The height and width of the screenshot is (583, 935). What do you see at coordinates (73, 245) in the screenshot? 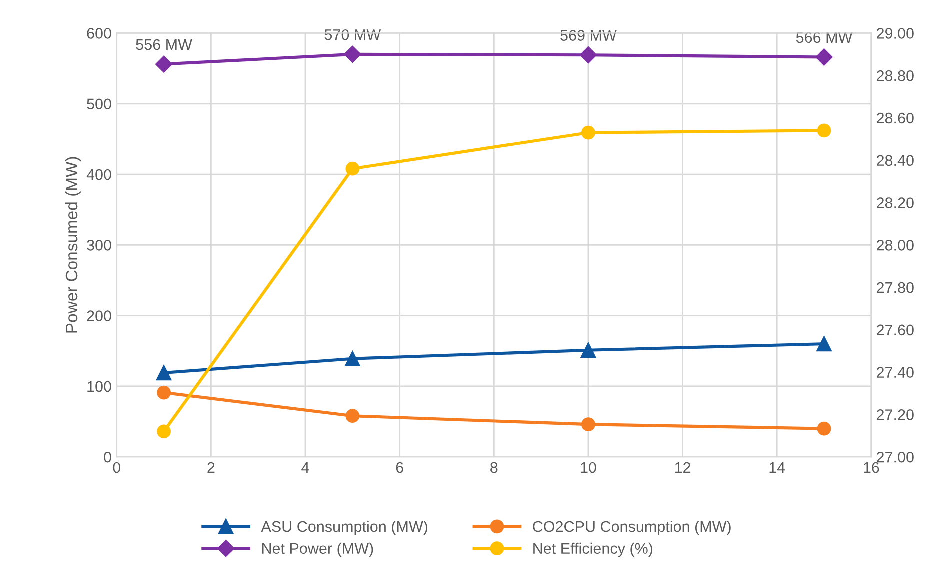
I see `y-axis-title: Power Consumed (MW)` at bounding box center [73, 245].